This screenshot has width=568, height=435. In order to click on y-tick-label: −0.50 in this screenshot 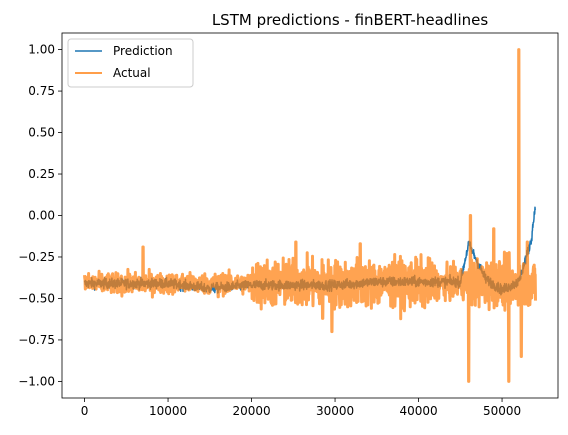, I will do `click(36, 298)`.